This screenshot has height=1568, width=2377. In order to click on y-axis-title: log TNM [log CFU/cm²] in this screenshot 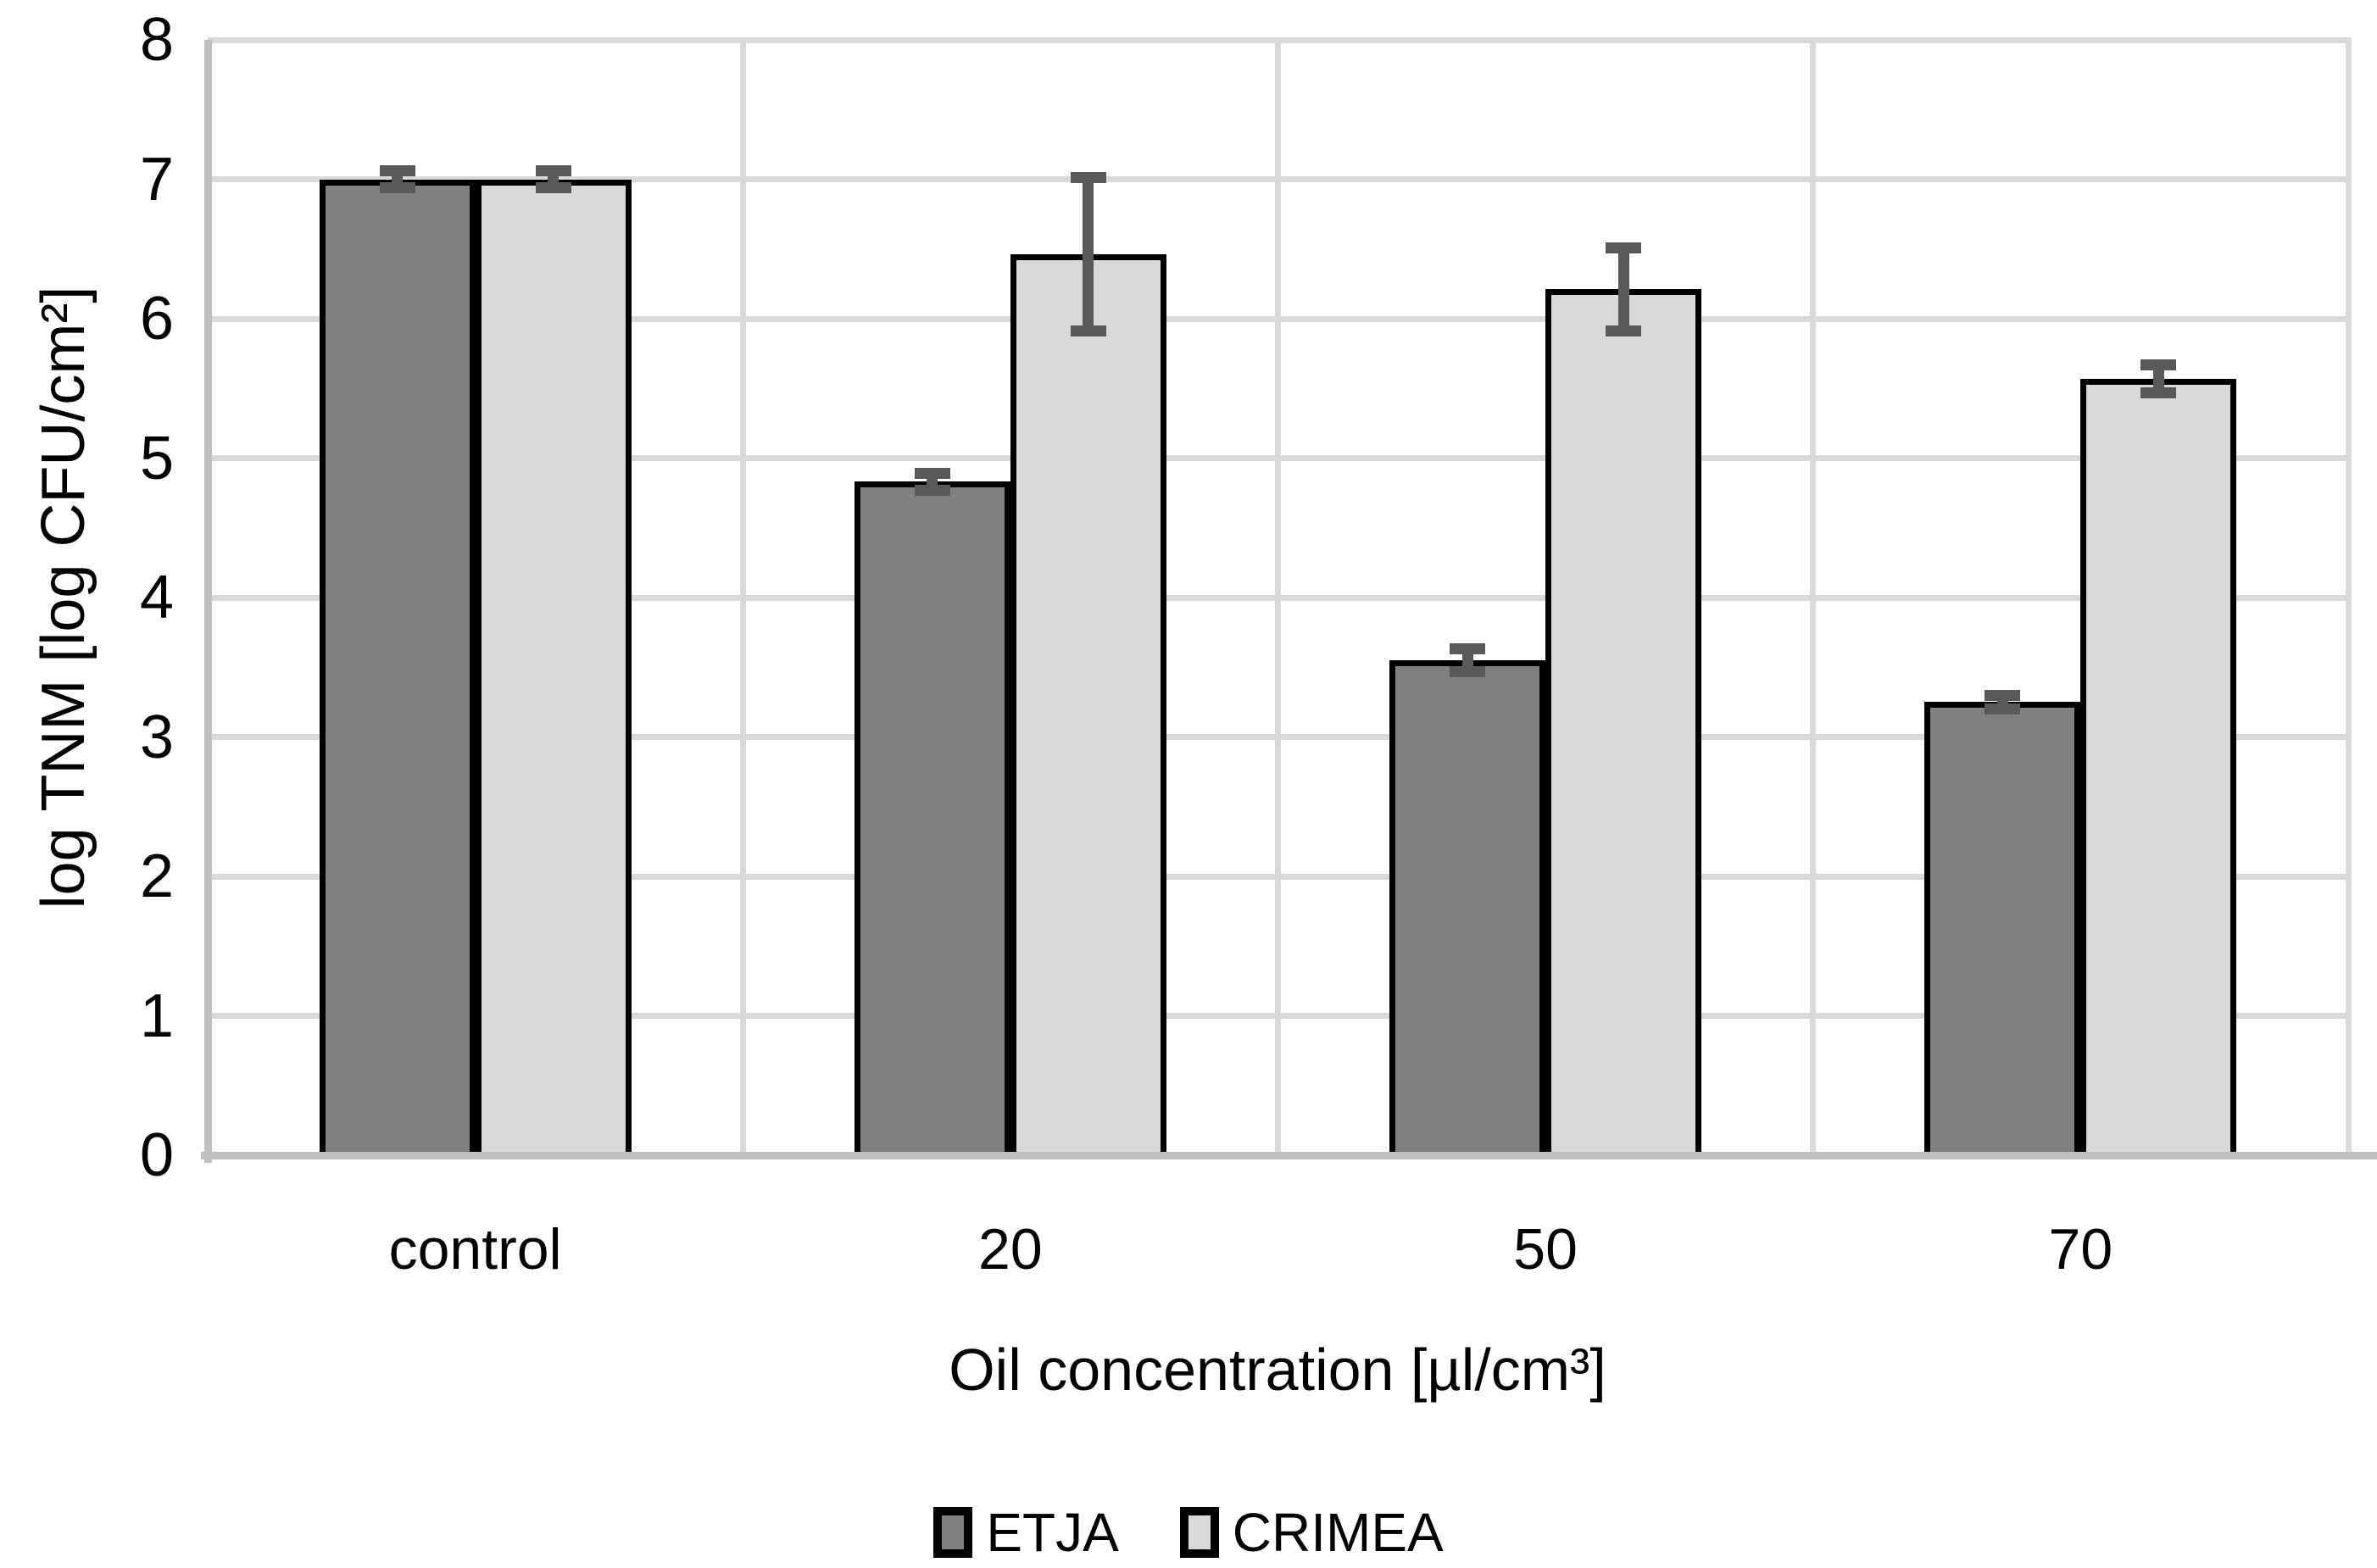, I will do `click(64, 597)`.